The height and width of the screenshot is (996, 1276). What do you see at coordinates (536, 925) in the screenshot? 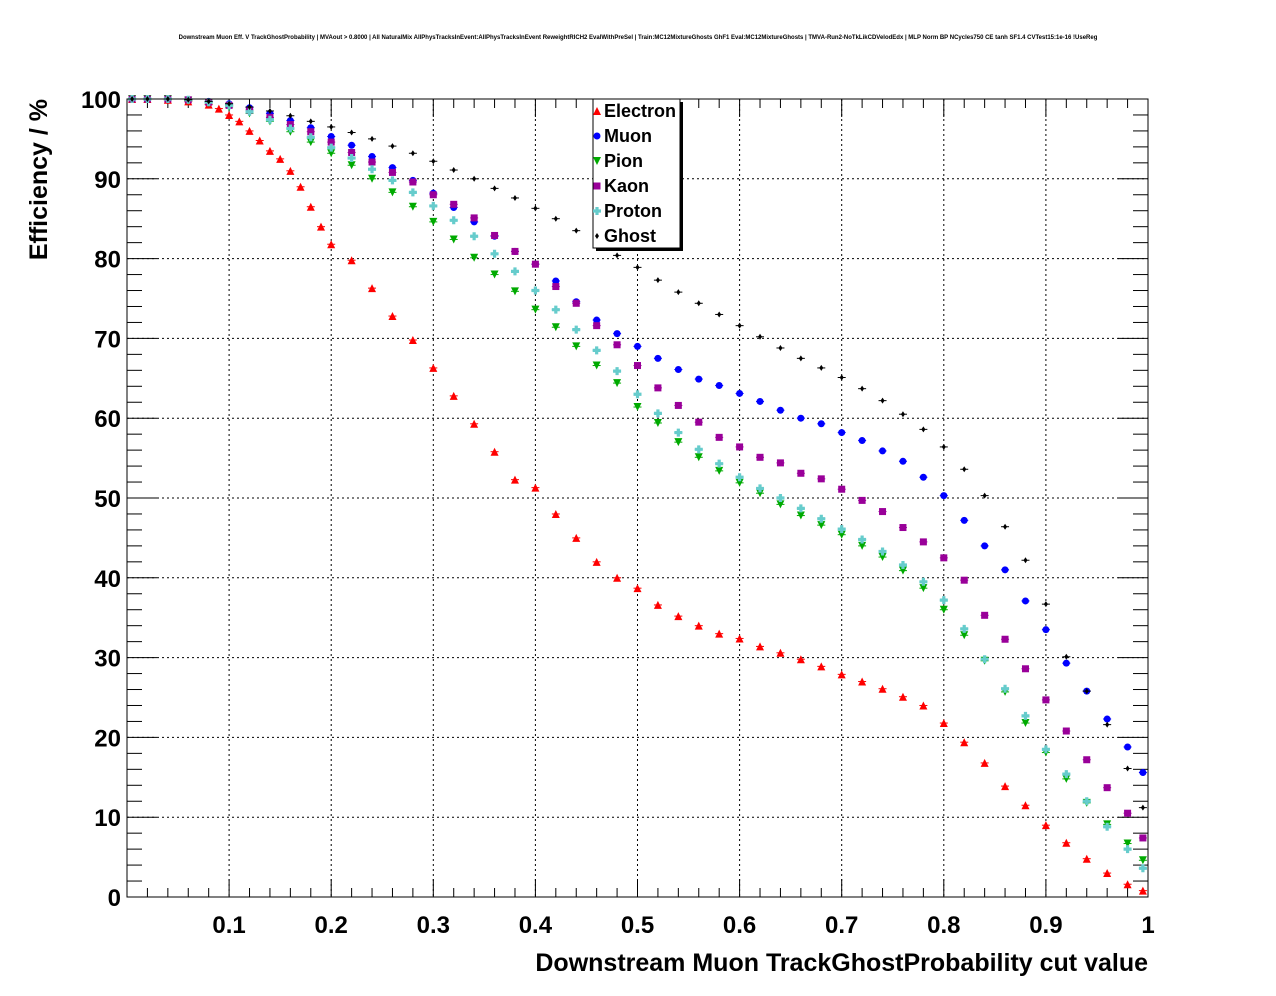
I see `x-tick-label: 0.4` at bounding box center [536, 925].